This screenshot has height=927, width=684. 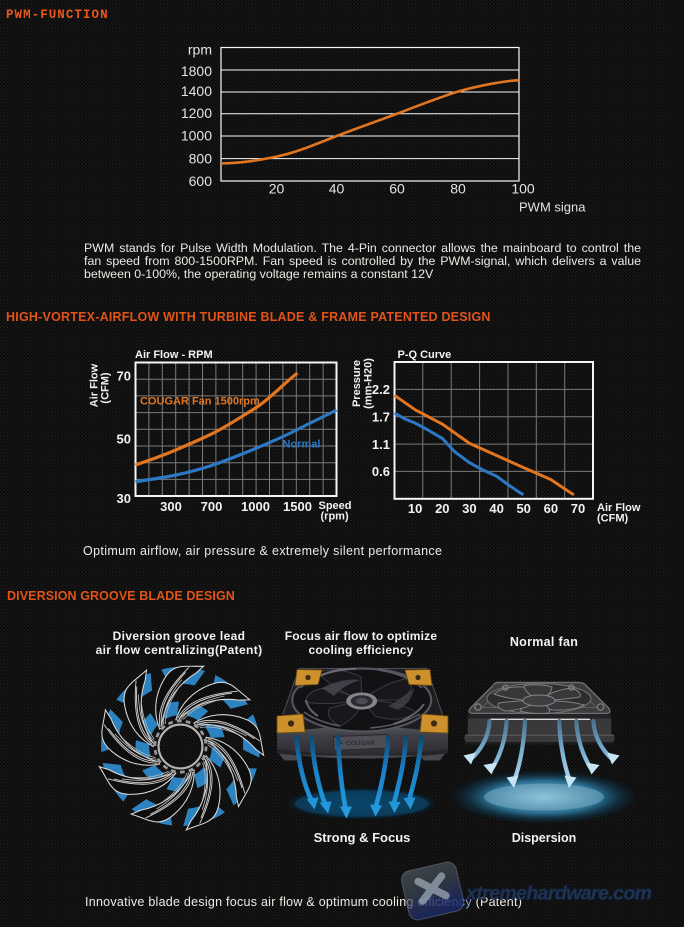 What do you see at coordinates (297, 506) in the screenshot?
I see `svg-text: 1500` at bounding box center [297, 506].